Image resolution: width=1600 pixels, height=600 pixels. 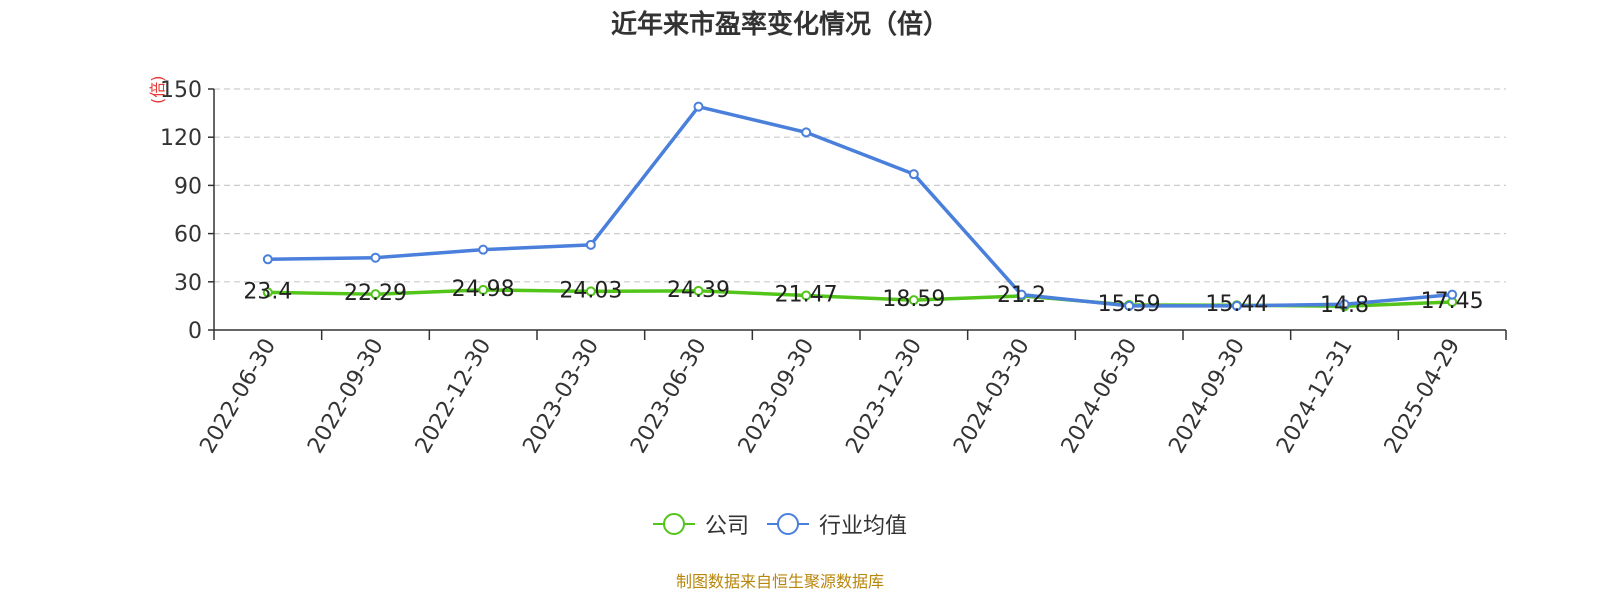 What do you see at coordinates (788, 524) in the screenshot?
I see `legend-industry-symbol` at bounding box center [788, 524].